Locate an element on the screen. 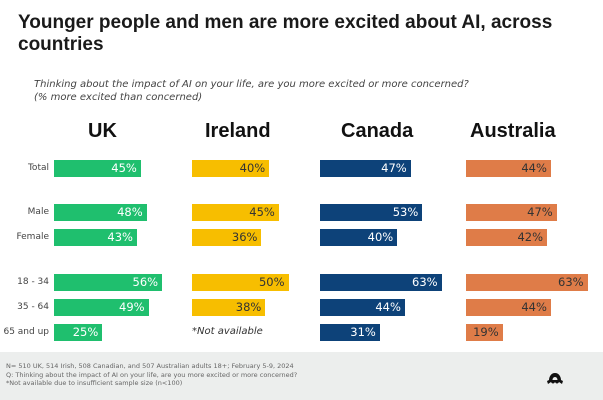 The width and height of the screenshot is (603, 400). bar: 43% is located at coordinates (95, 237).